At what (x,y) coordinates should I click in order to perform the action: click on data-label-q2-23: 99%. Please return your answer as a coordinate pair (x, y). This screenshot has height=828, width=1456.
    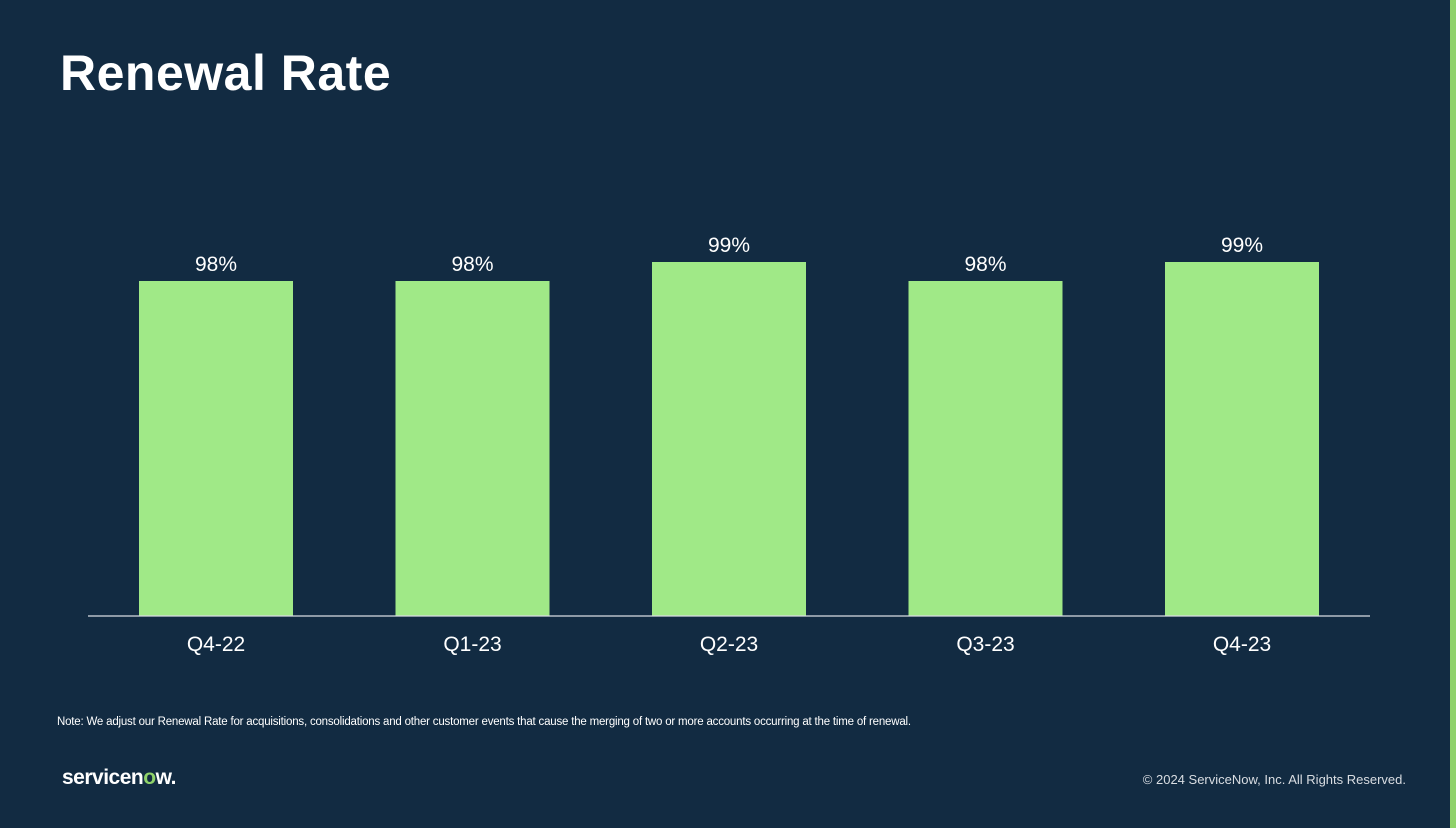
    Looking at the image, I should click on (729, 245).